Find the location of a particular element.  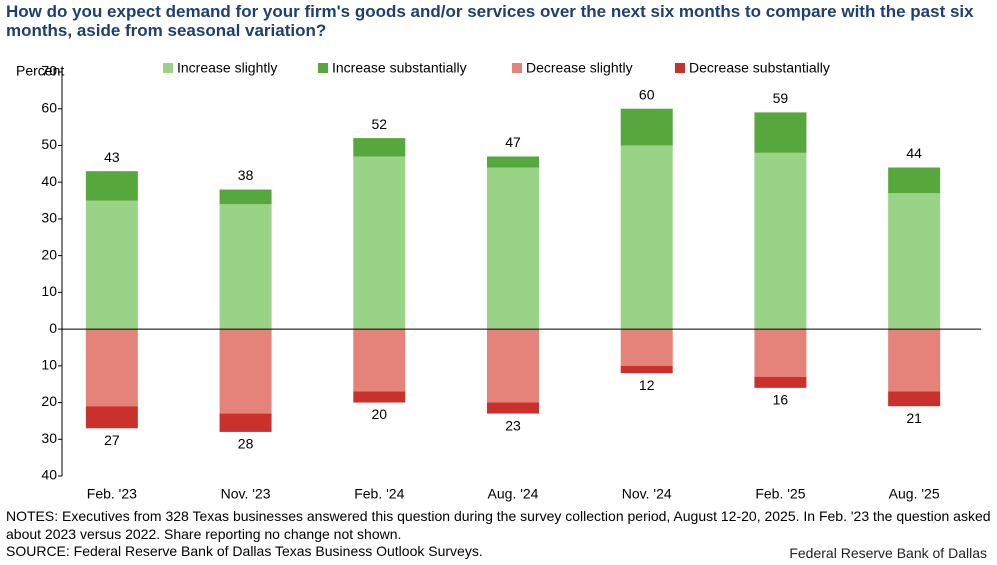

legend-label: Increase substantially is located at coordinates (399, 68).